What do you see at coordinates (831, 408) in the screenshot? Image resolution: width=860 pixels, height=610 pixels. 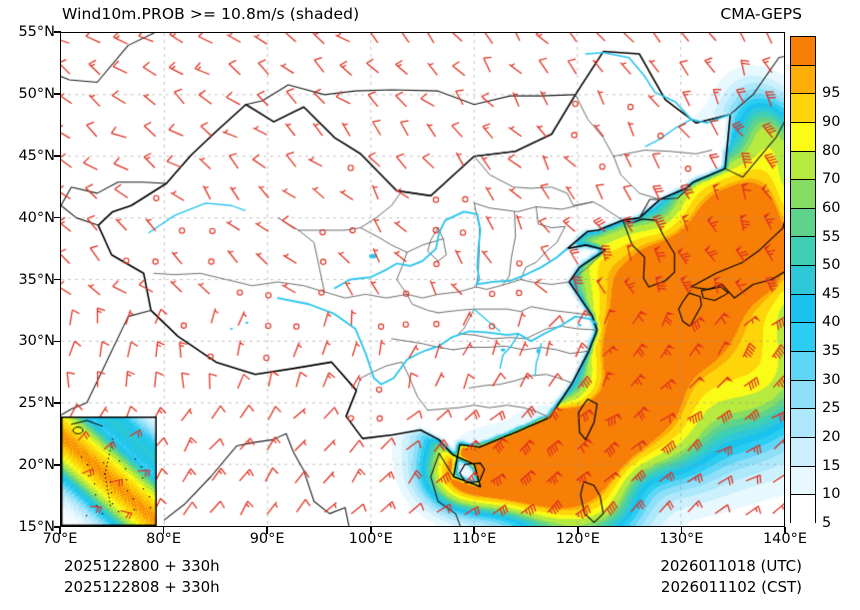 I see `colorbar-tick-label: 25` at bounding box center [831, 408].